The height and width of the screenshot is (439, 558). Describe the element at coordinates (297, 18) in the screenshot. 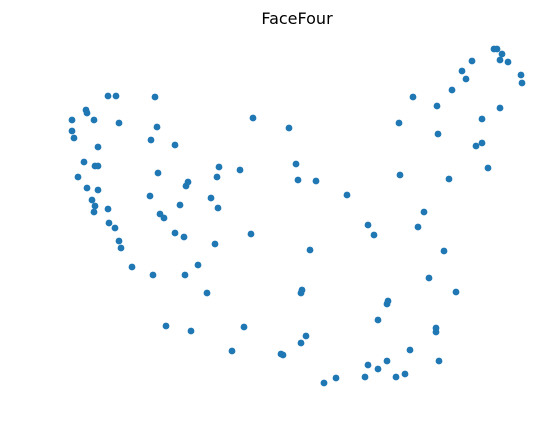

I see `chart-title: FaceFour` at that location.